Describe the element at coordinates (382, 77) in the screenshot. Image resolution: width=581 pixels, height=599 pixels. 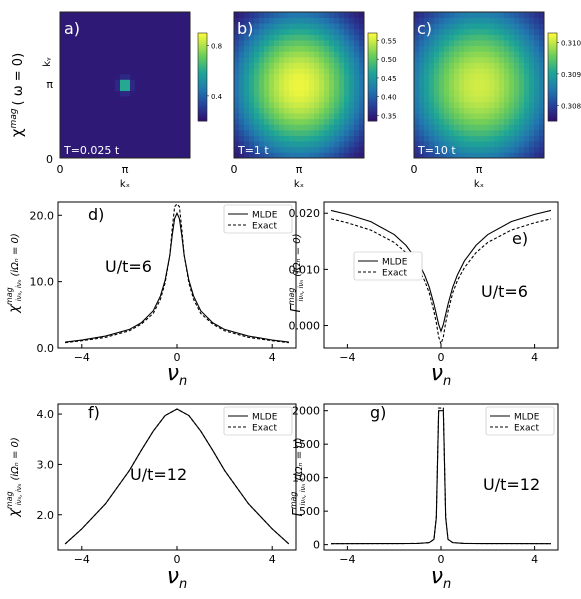
I see `colorbar-b: 0.550.500.450.400.35` at that location.